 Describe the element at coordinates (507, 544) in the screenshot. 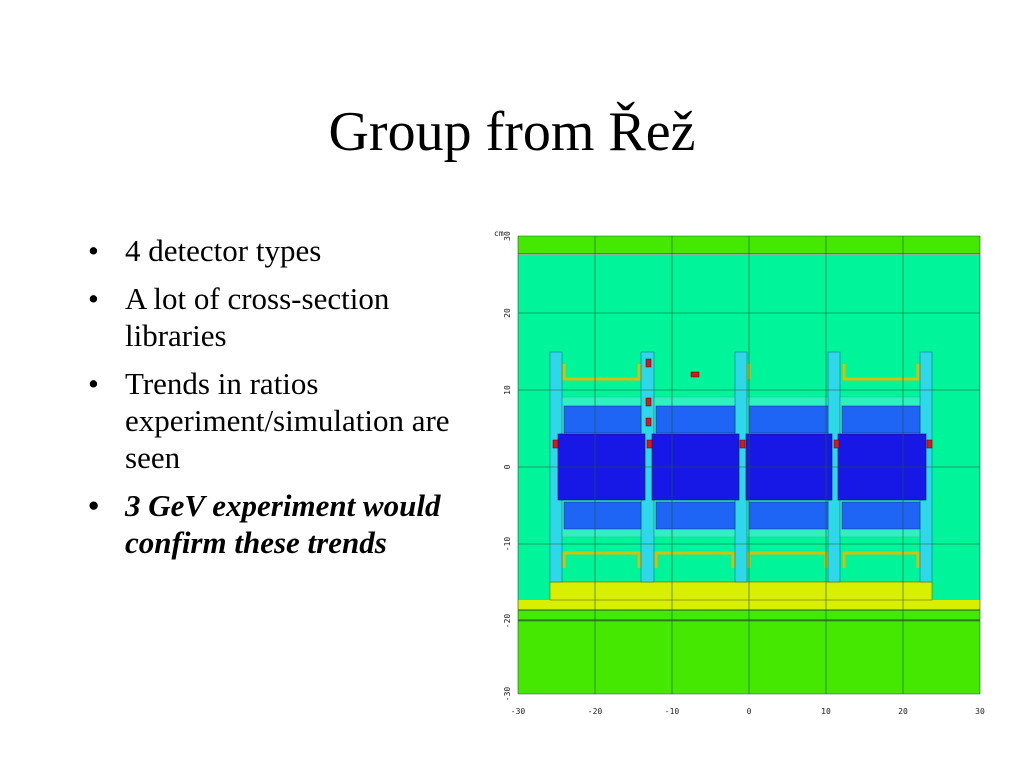

I see `y-tick-label: -10` at that location.